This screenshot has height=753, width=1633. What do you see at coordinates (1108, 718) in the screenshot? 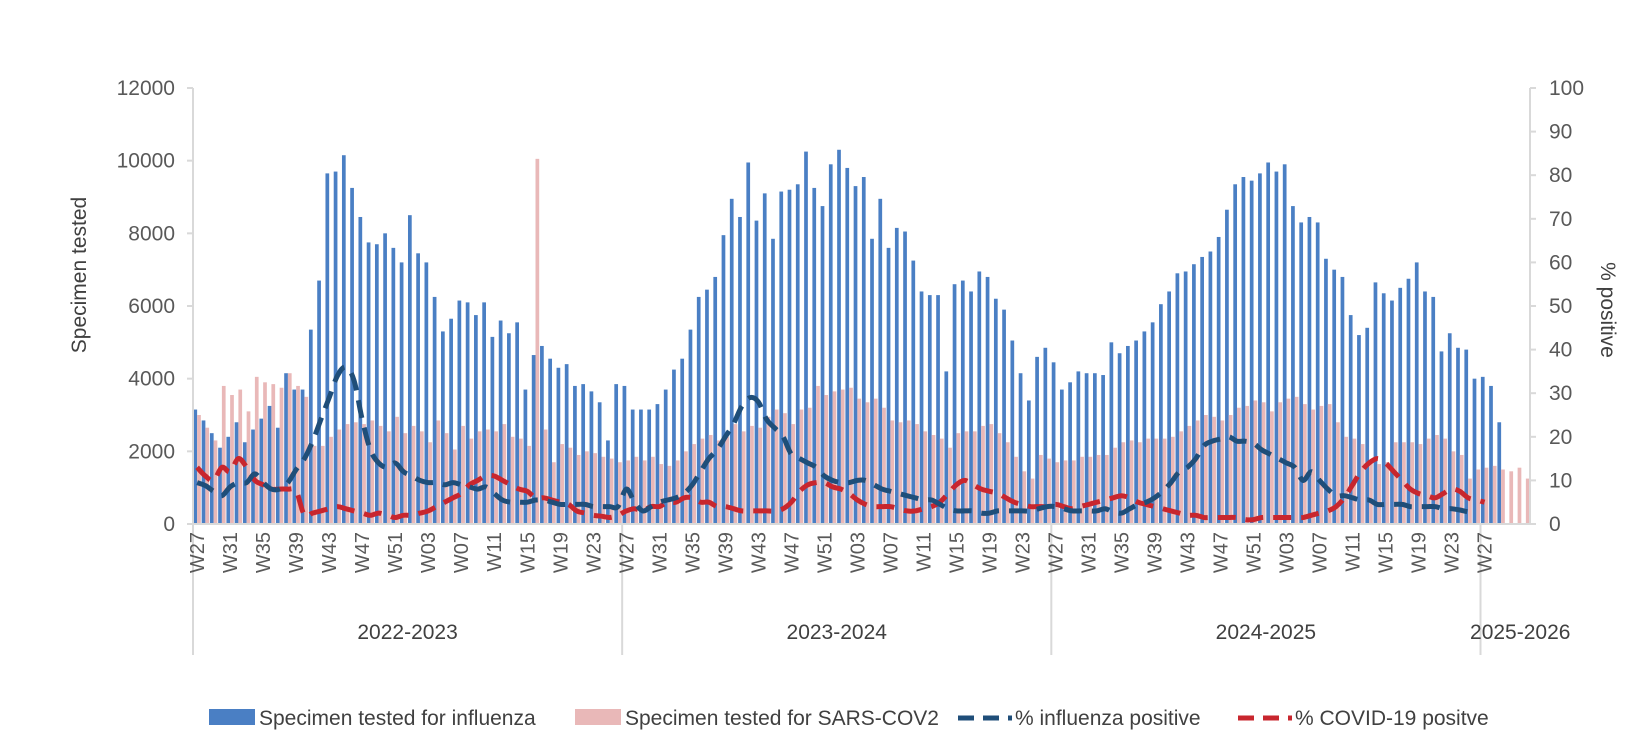
I see `legend-influenza-line-label: % influenza positive` at bounding box center [1108, 718].